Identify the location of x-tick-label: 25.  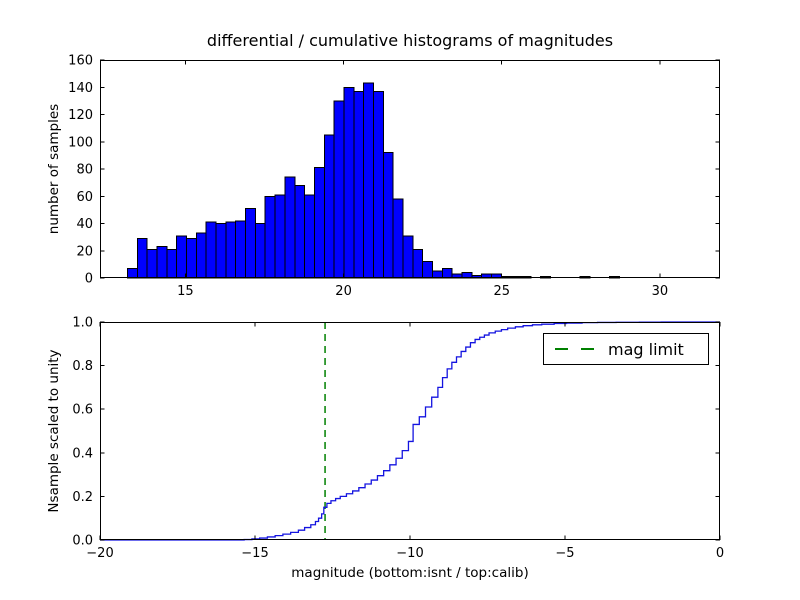
(501, 291).